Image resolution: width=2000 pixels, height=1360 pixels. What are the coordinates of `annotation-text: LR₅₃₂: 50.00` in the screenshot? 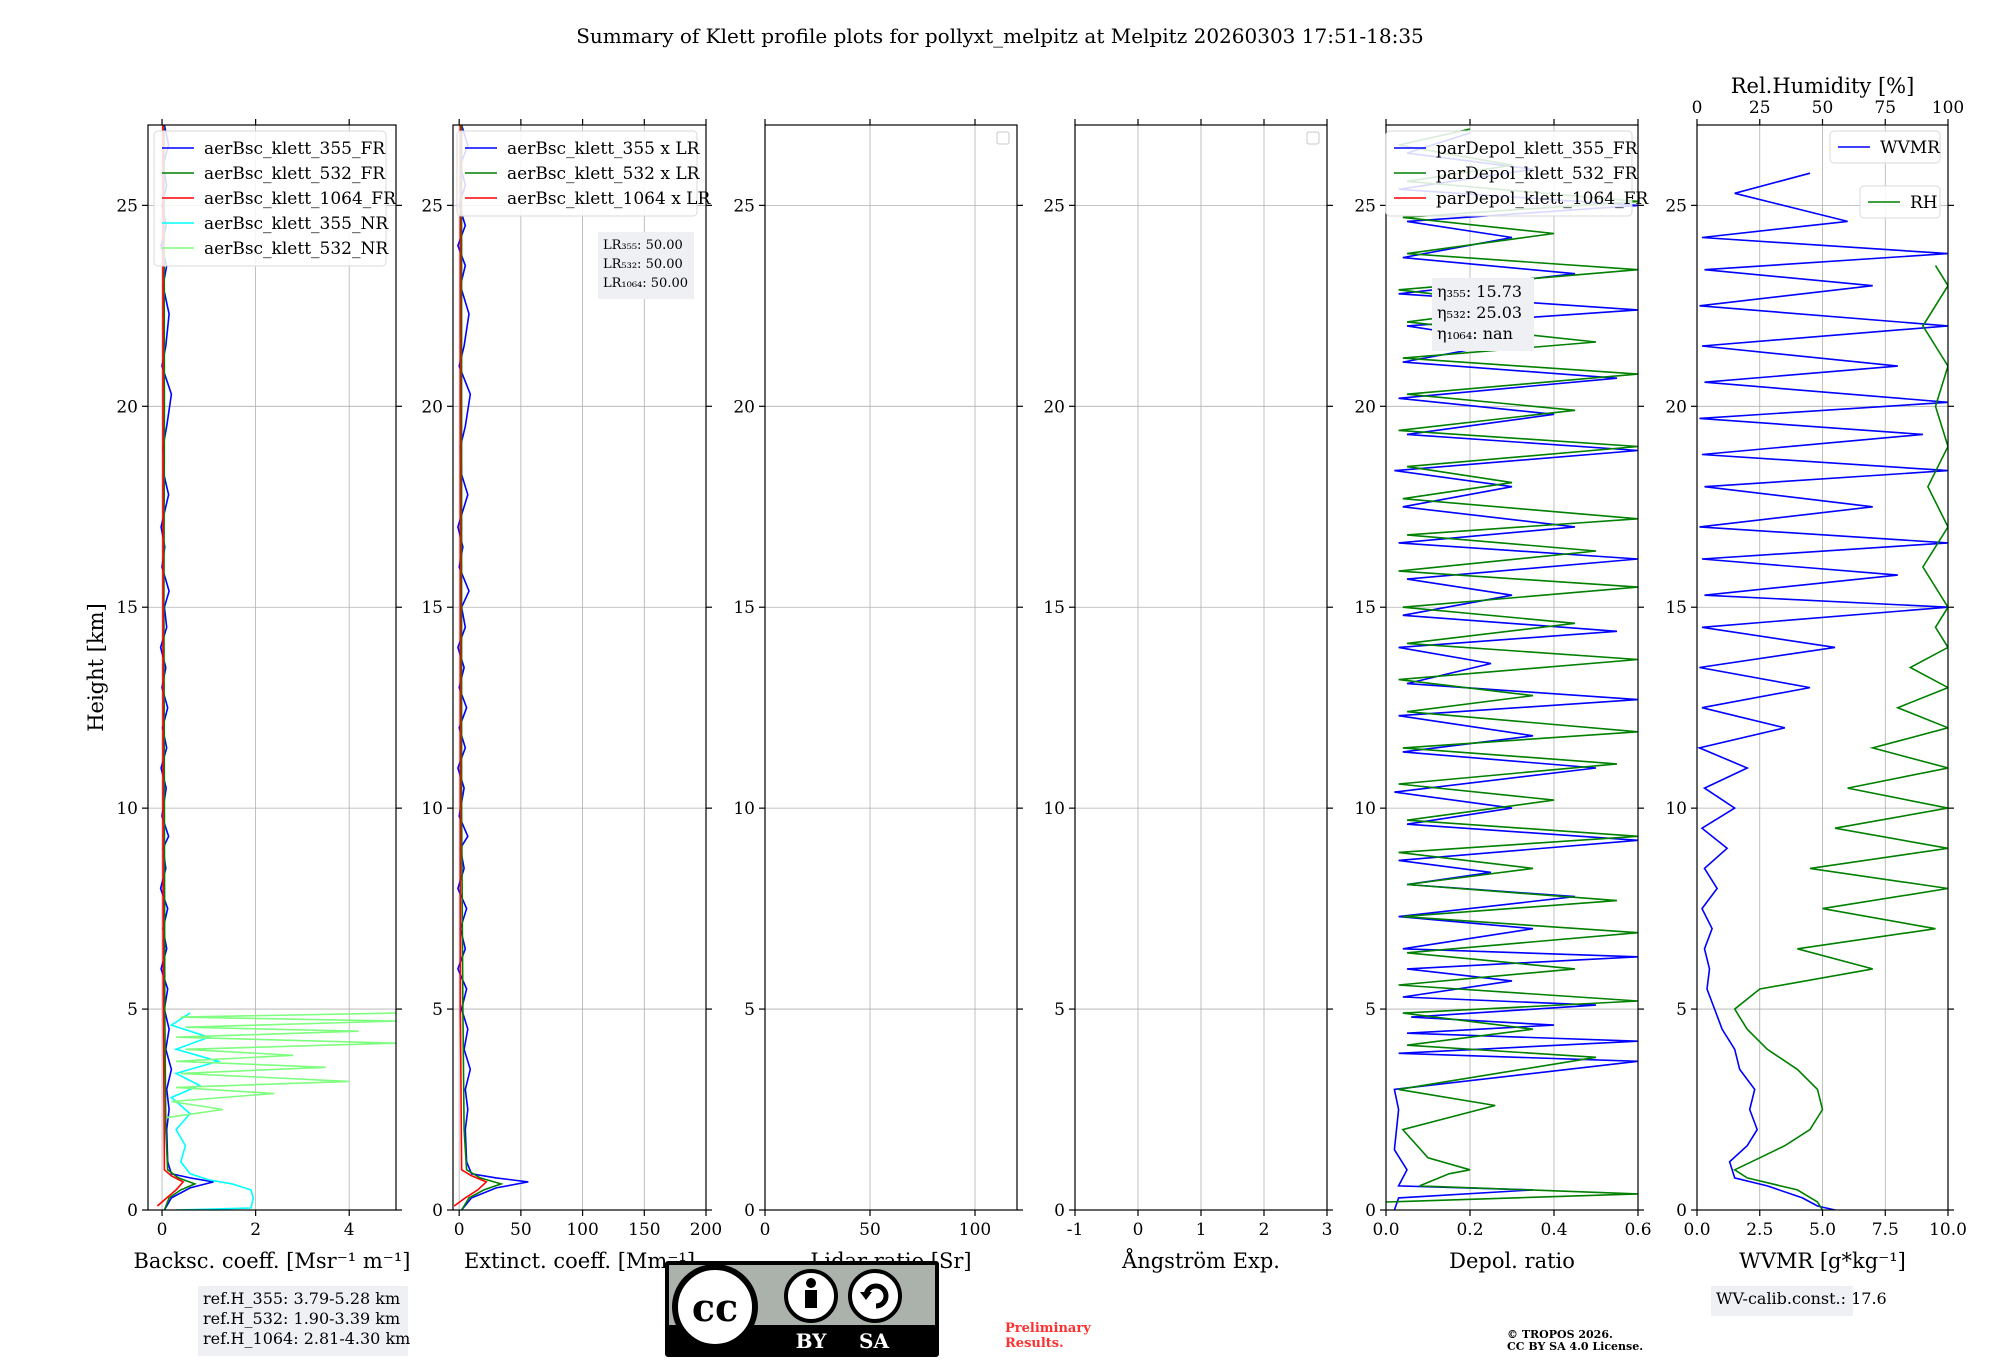 It's located at (643, 264).